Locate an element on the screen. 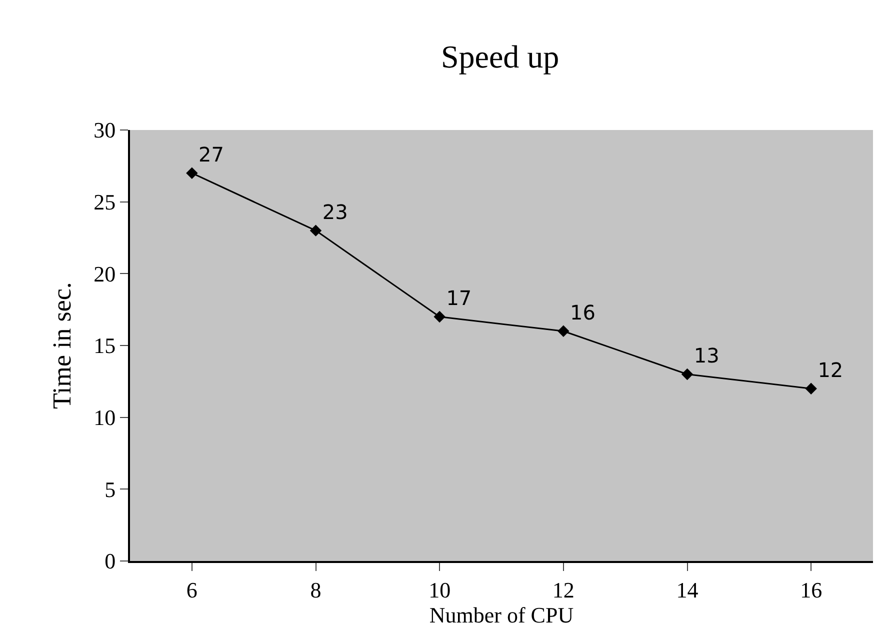 The height and width of the screenshot is (641, 893). data-label: 27 is located at coordinates (211, 154).